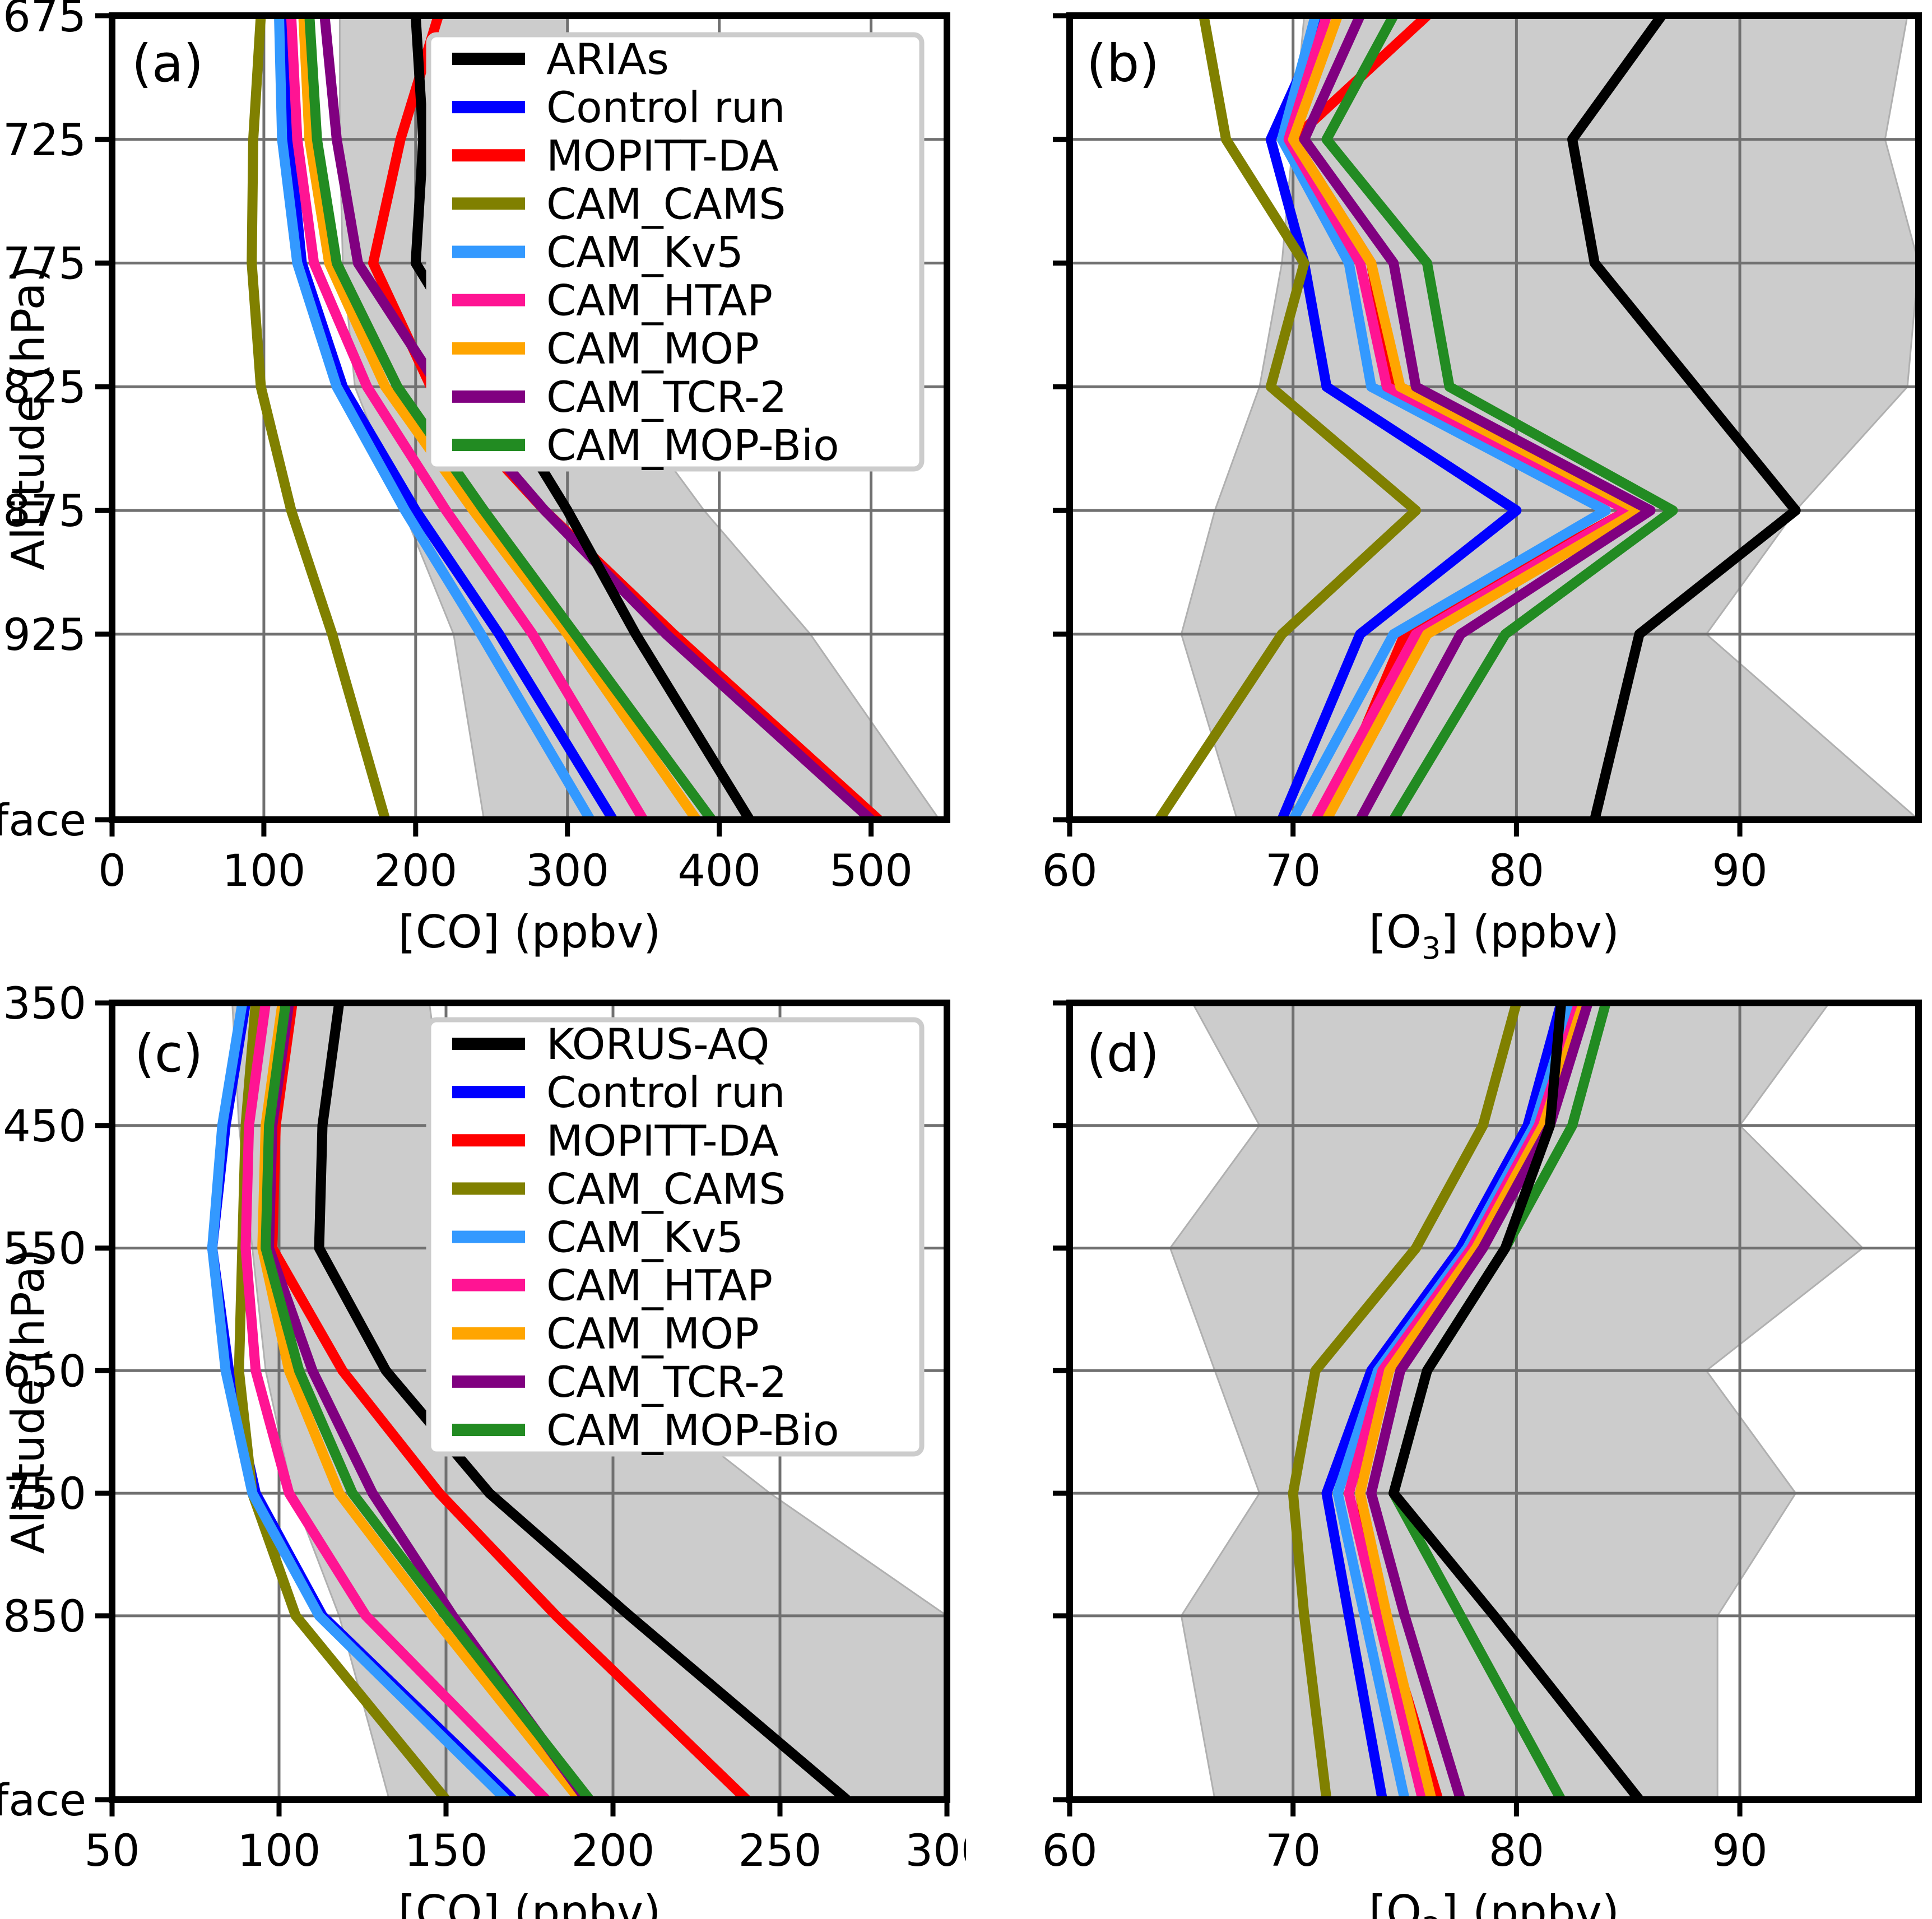 Image resolution: width=1932 pixels, height=1919 pixels. I want to click on panel-label: (a), so click(168, 64).